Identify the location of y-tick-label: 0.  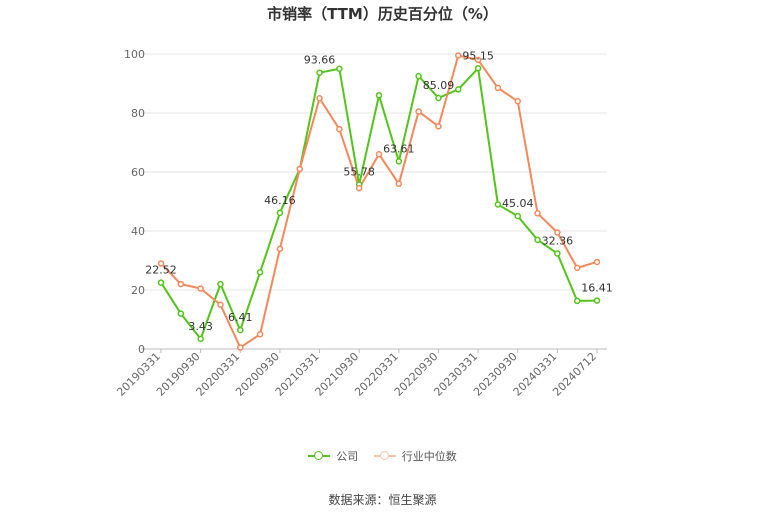
(141, 349).